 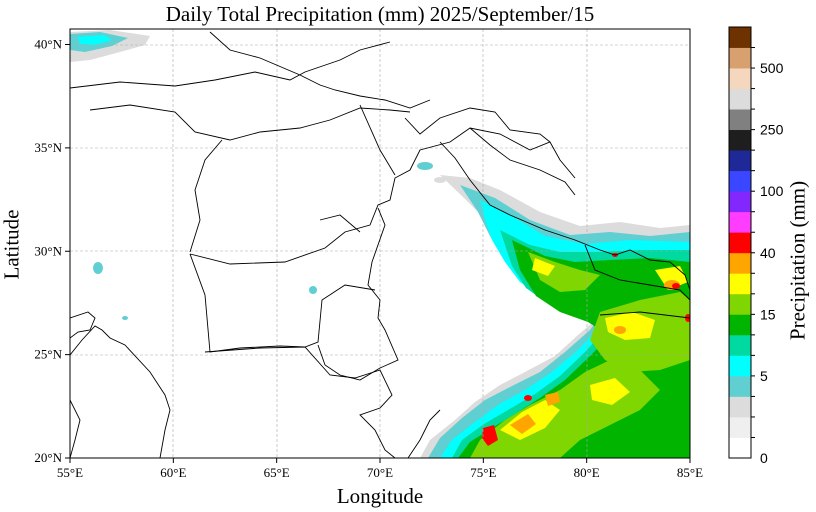 What do you see at coordinates (48, 44) in the screenshot?
I see `lat-tick-label: 40°N` at bounding box center [48, 44].